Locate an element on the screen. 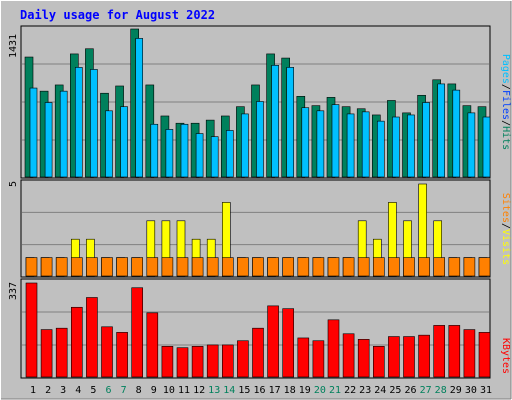 This screenshot has width=512, height=400. day-label-30: 30 is located at coordinates (471, 390).